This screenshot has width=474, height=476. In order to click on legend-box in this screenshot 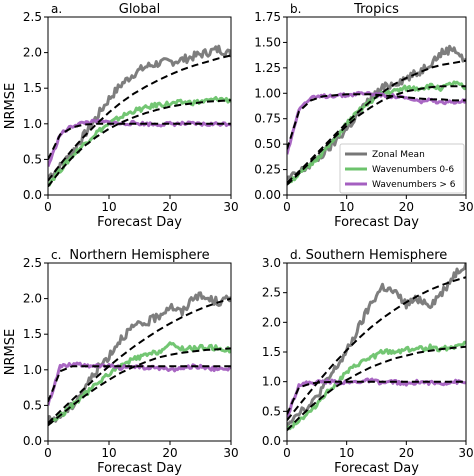, I will do `click(402, 168)`.